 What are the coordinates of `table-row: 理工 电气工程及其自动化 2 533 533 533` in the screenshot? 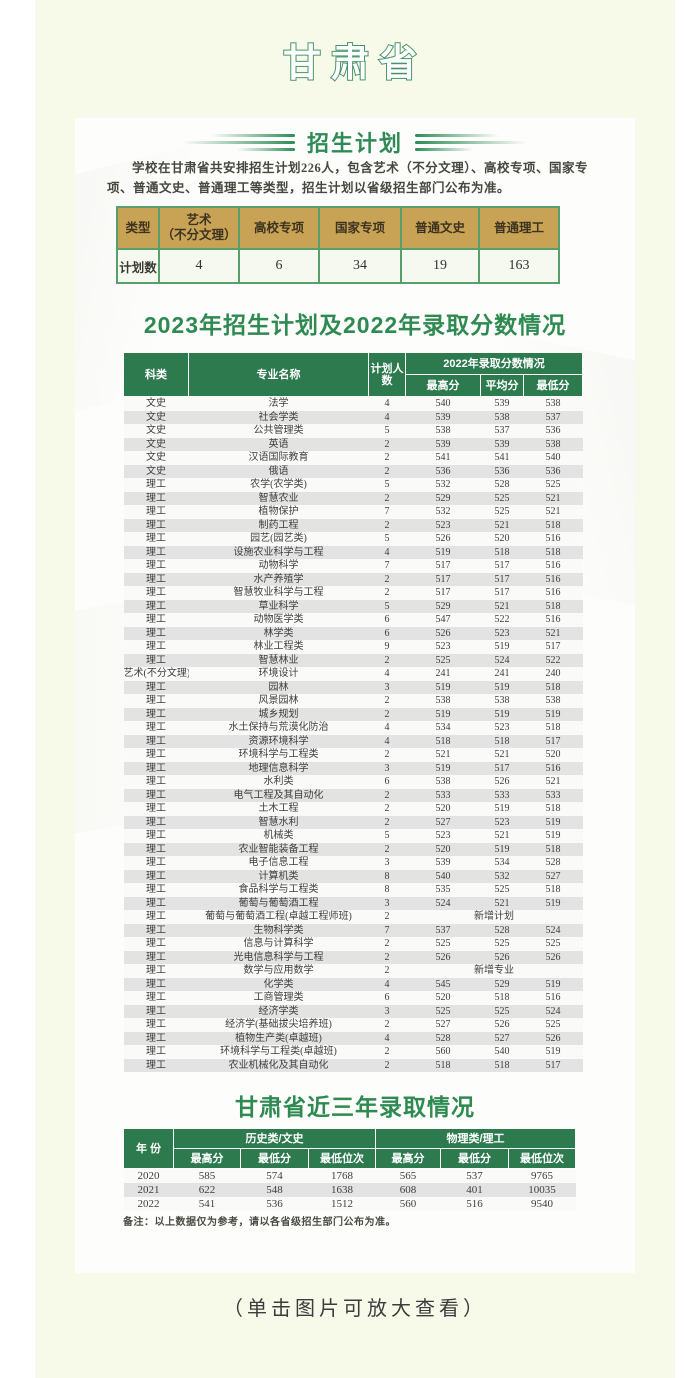 It's located at (353, 795).